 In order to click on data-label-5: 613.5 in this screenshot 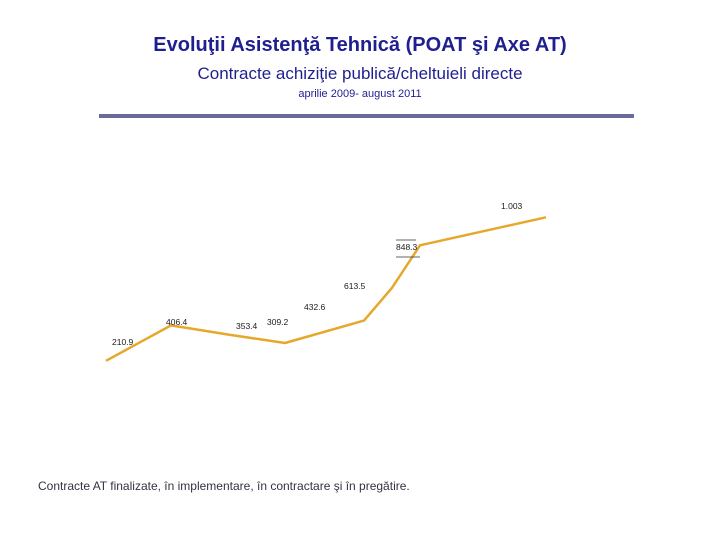, I will do `click(355, 286)`.